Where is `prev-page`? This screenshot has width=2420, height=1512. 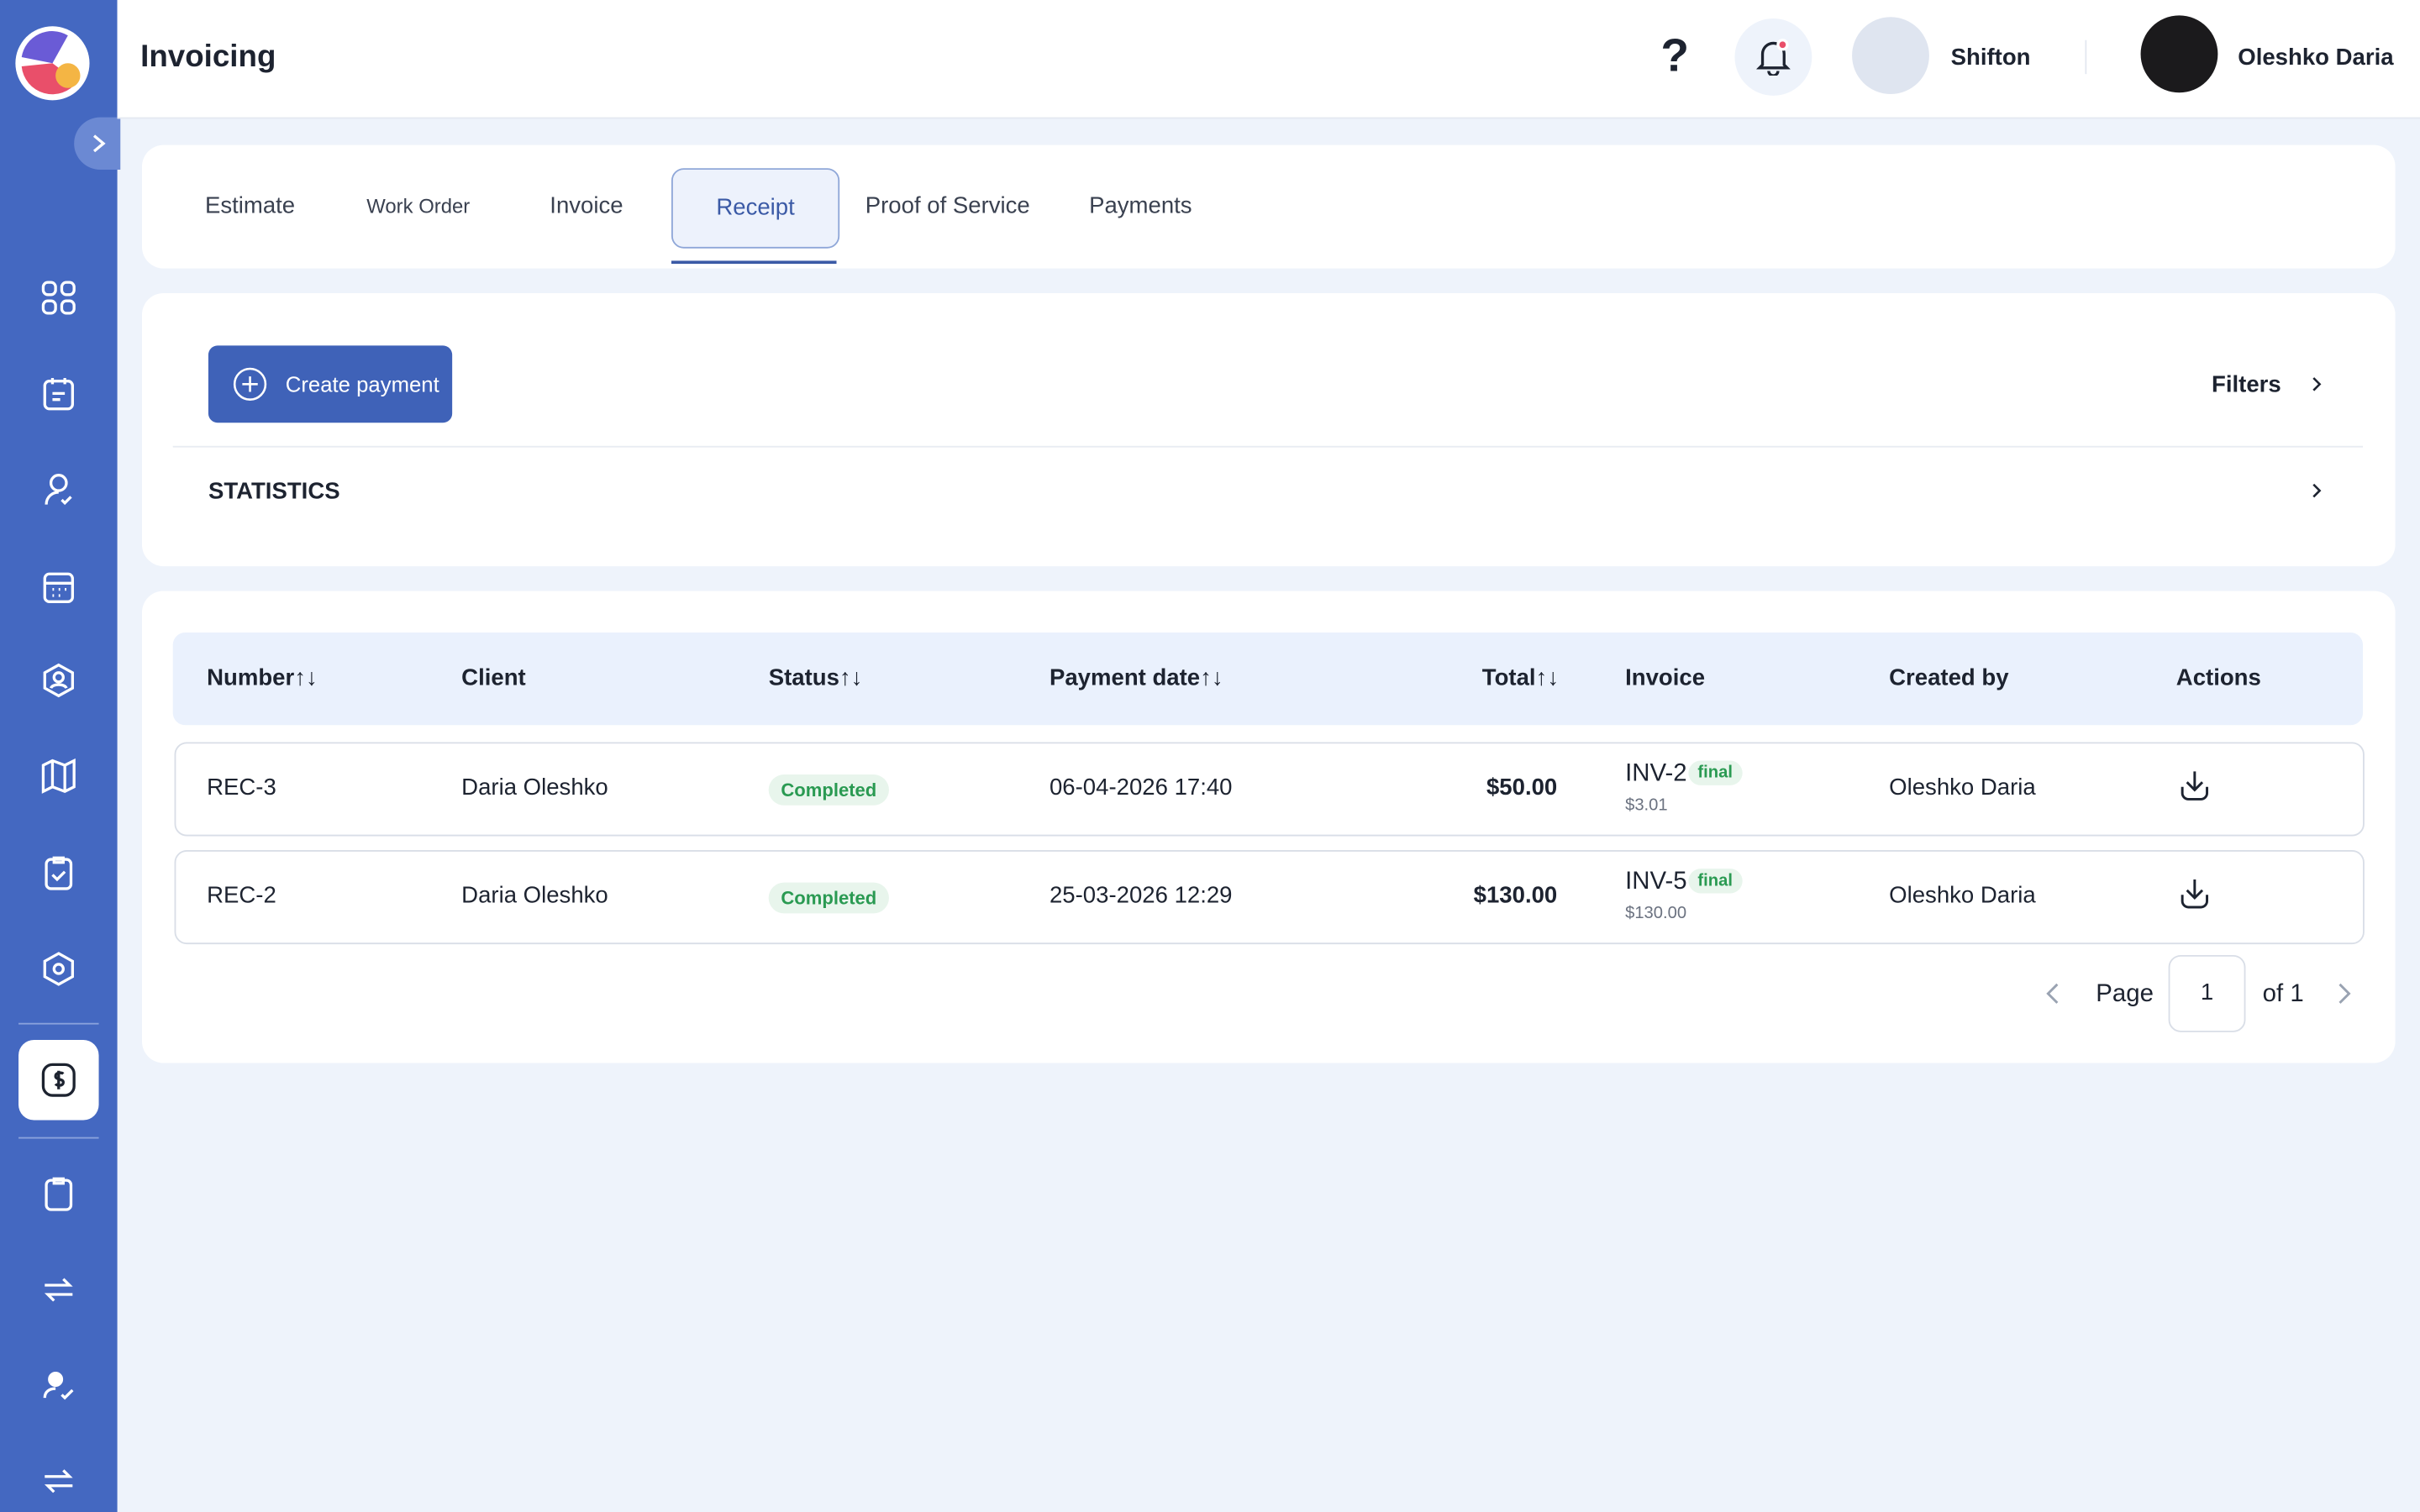
prev-page is located at coordinates (2053, 993).